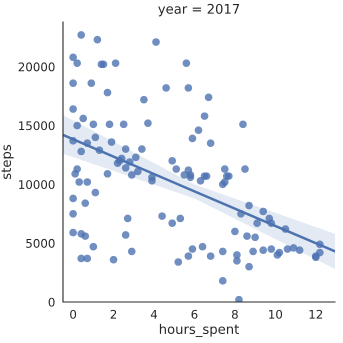 This screenshot has width=343, height=343. Describe the element at coordinates (40, 243) in the screenshot. I see `y-tick-label: 5000` at that location.